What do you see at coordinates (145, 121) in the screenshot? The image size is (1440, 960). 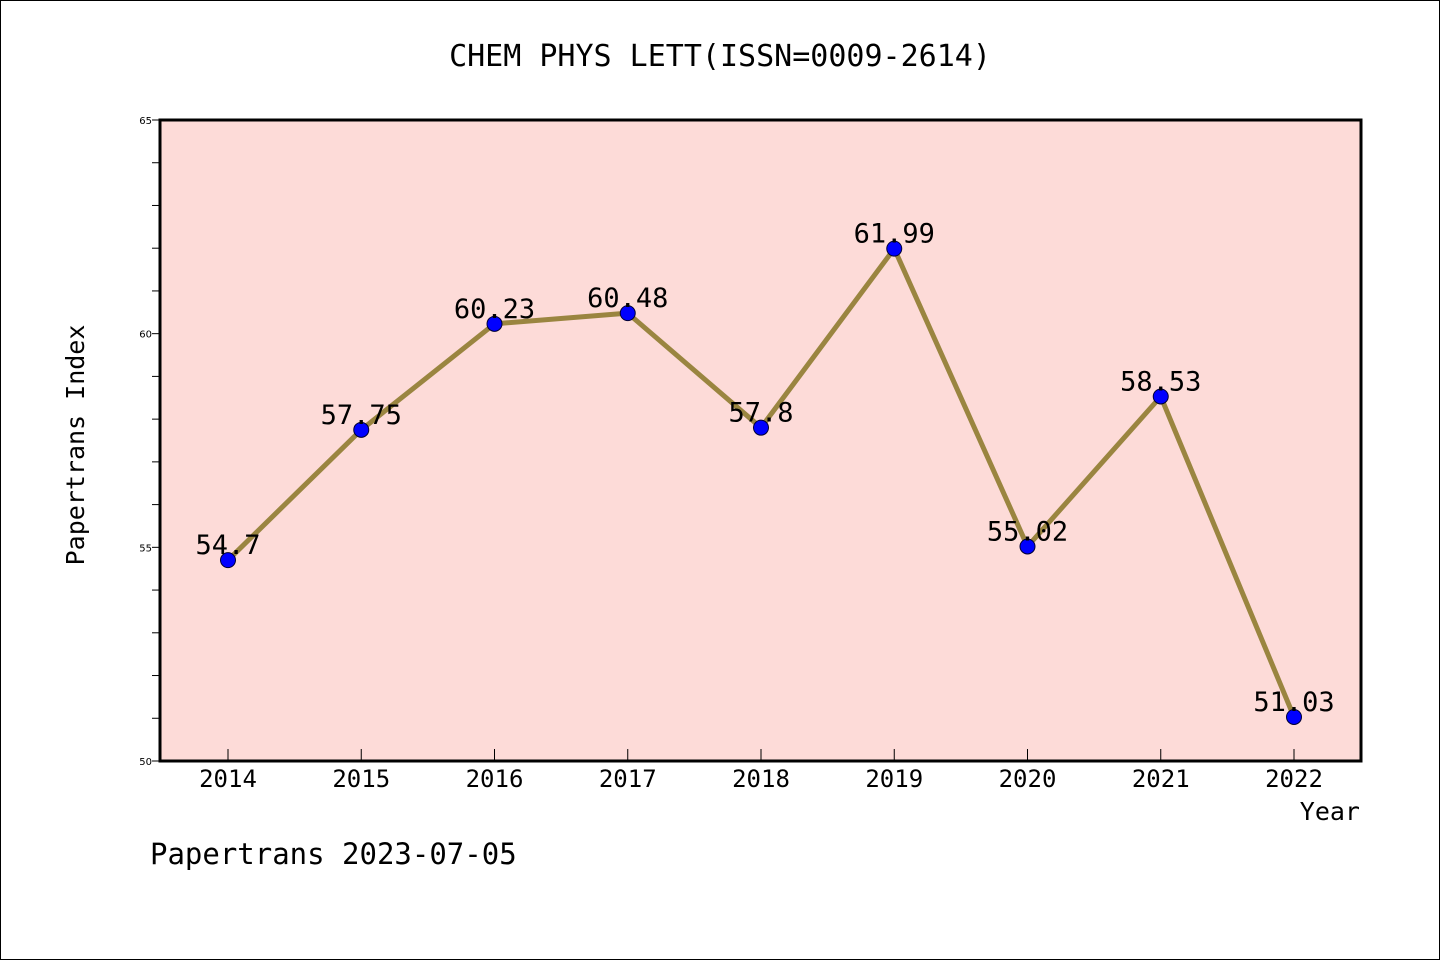 I see `y-tick-label: 65` at bounding box center [145, 121].